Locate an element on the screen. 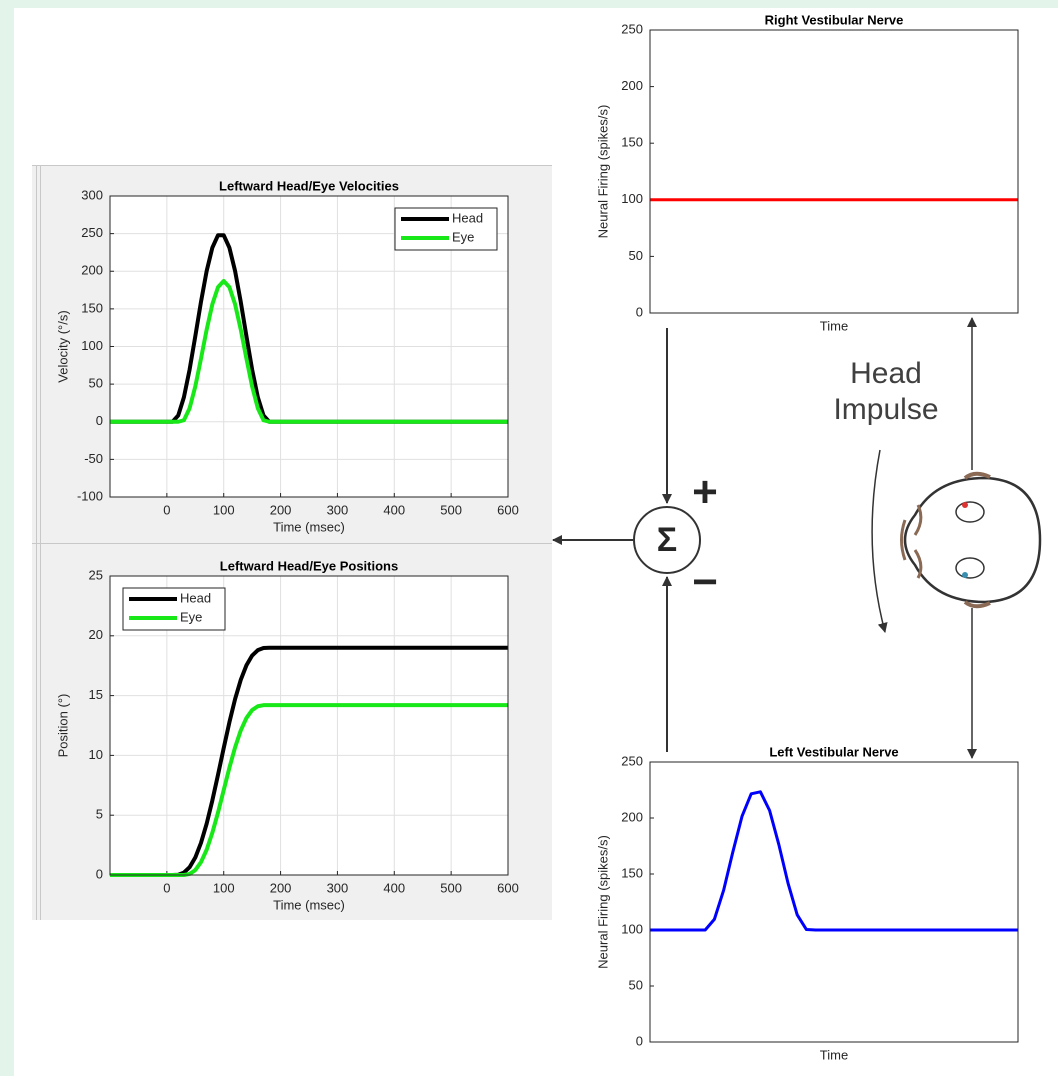 The image size is (1058, 1076). y-tick-label: 15 is located at coordinates (96, 694).